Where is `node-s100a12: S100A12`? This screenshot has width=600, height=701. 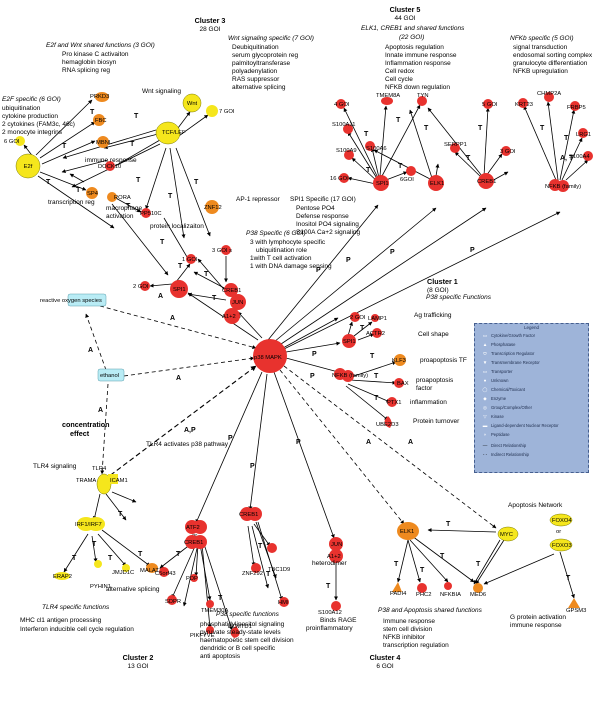
node-s100a12: S100A12 is located at coordinates (330, 608).